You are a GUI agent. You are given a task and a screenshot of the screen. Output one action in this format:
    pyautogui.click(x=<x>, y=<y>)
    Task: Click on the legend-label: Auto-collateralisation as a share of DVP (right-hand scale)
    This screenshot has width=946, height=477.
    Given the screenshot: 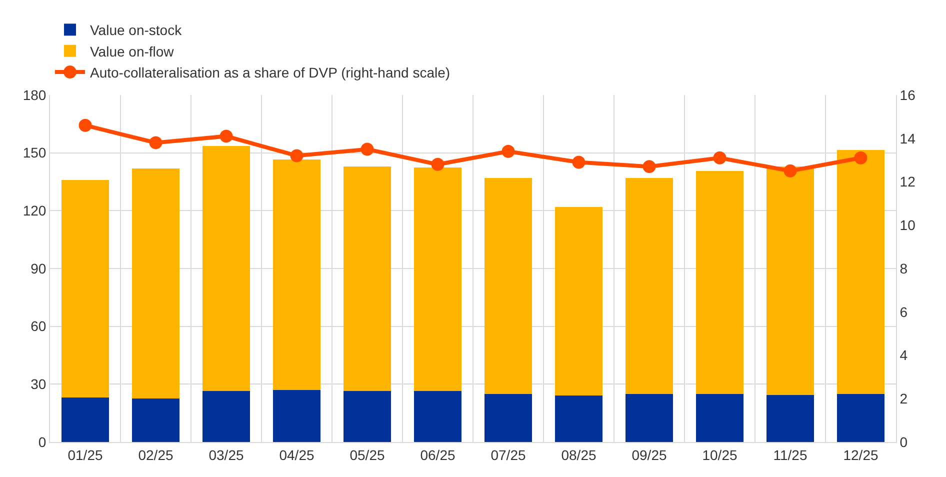 What is the action you would take?
    pyautogui.click(x=270, y=72)
    